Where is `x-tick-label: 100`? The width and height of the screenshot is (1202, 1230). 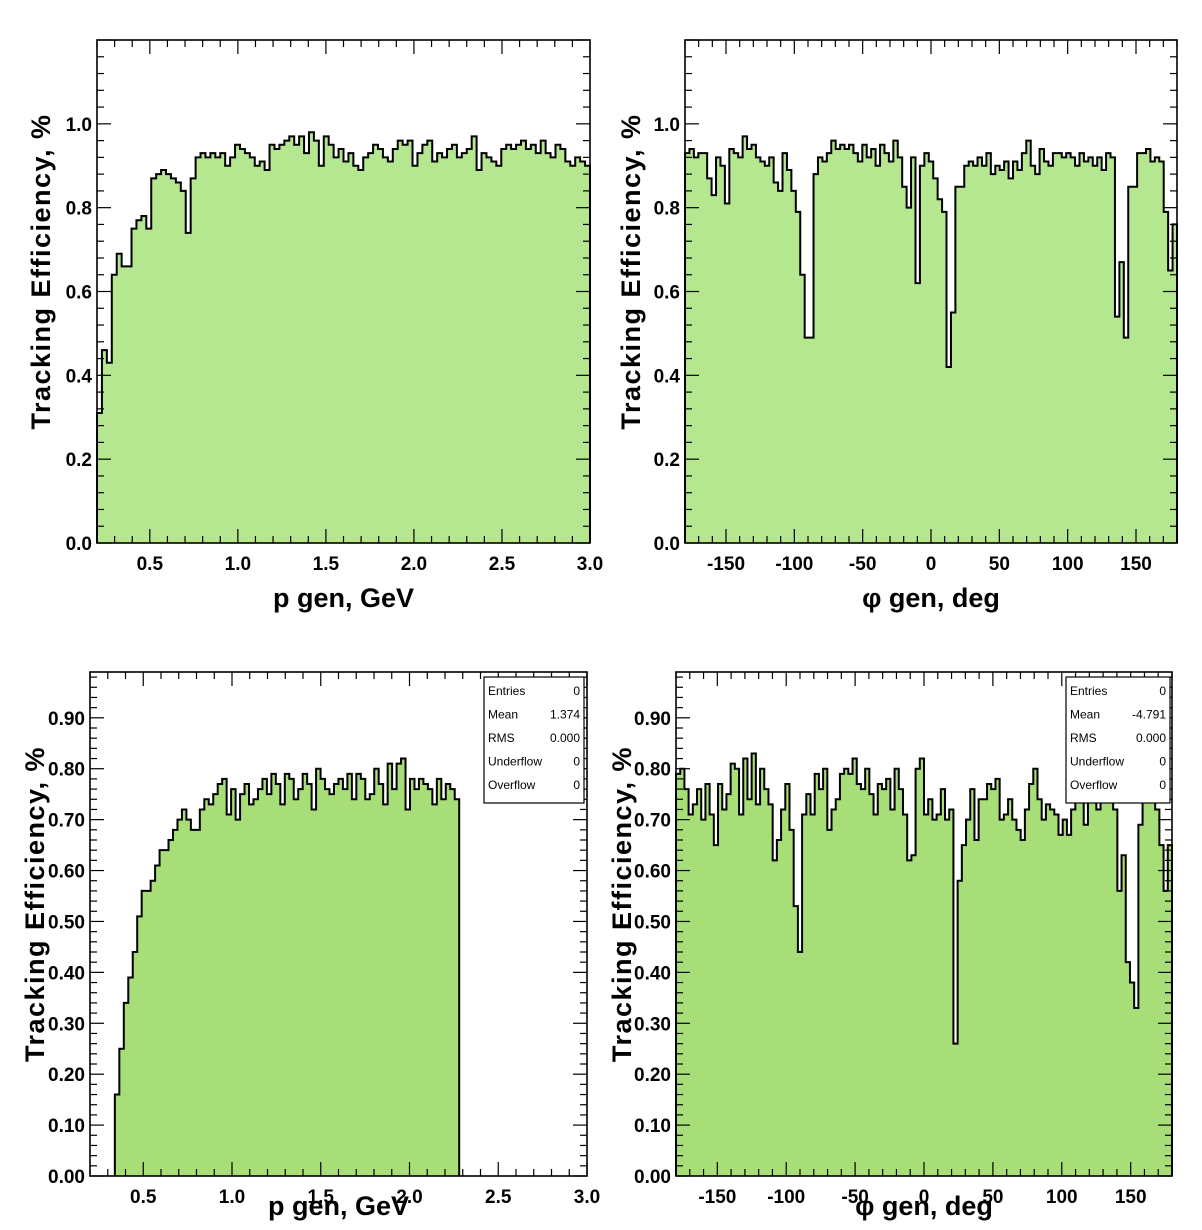 x-tick-label: 100 is located at coordinates (1062, 1197).